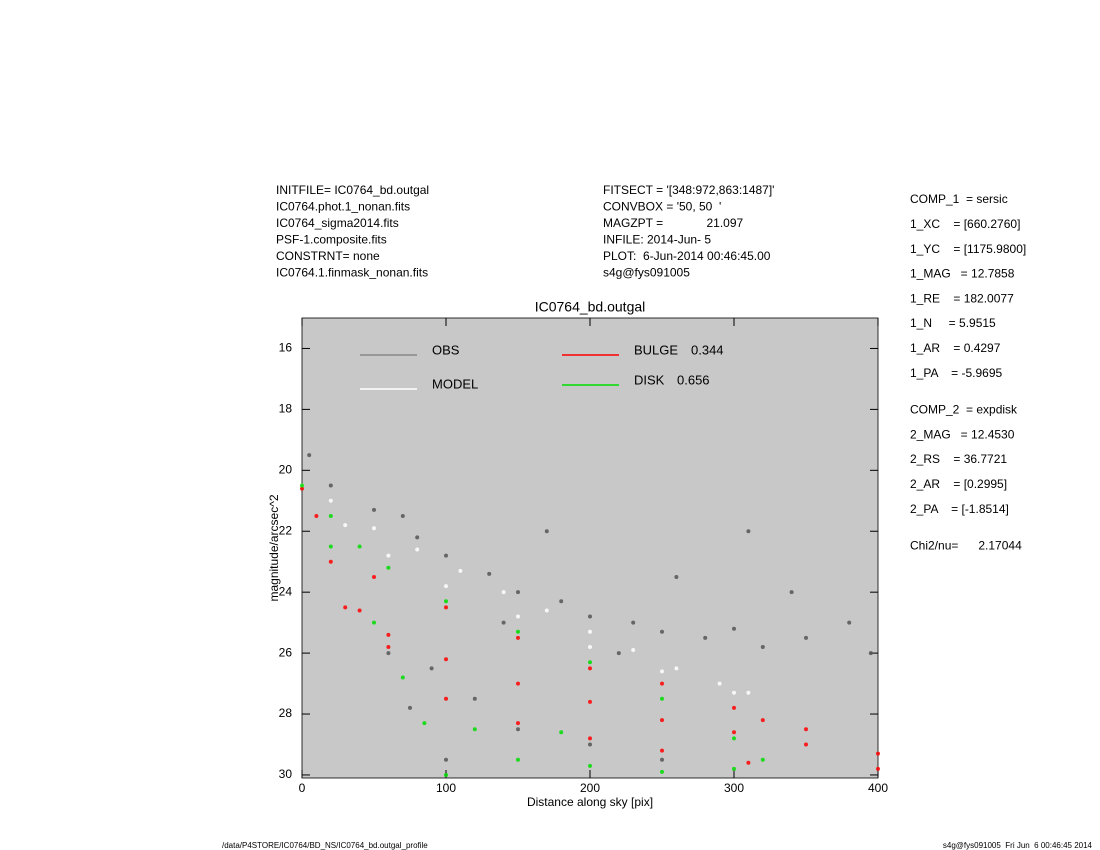  I want to click on y-tick-label: 16, so click(286, 348).